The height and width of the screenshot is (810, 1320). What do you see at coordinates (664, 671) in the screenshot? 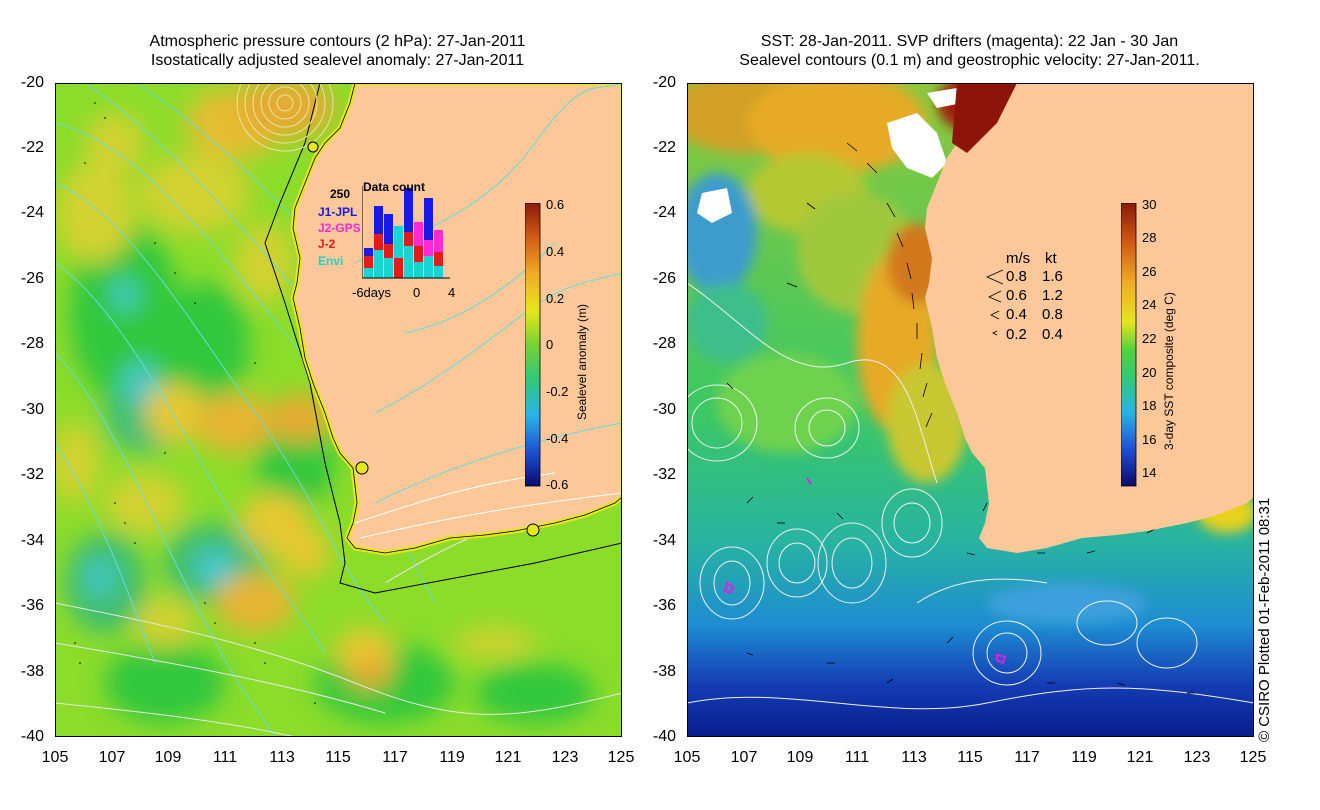
I see `right-y-tick: -38` at bounding box center [664, 671].